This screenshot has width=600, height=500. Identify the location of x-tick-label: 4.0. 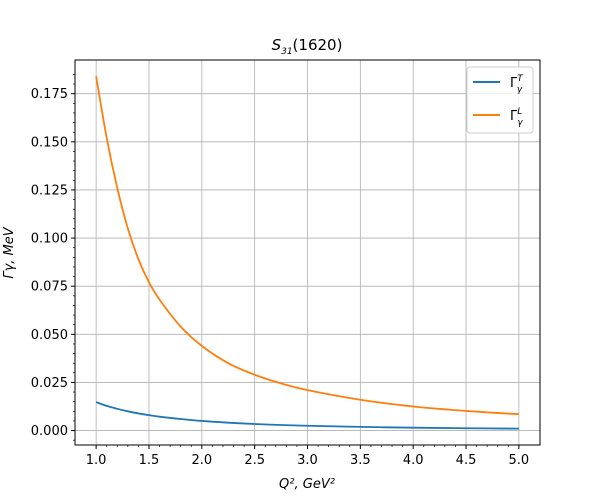
(413, 460).